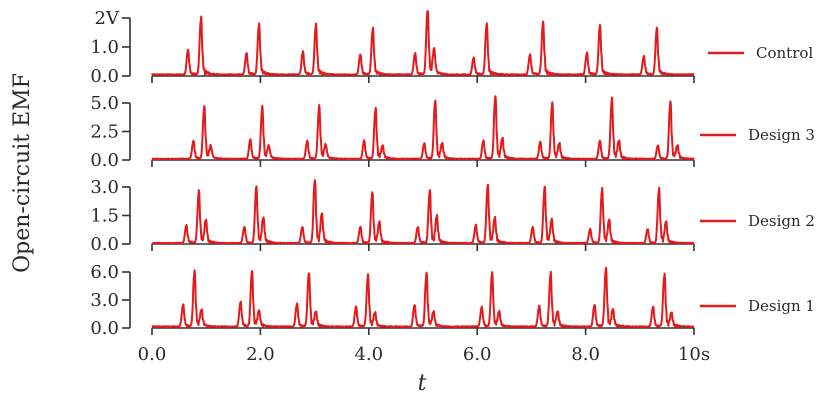  Describe the element at coordinates (781, 221) in the screenshot. I see `legend-label: Design 2` at that location.